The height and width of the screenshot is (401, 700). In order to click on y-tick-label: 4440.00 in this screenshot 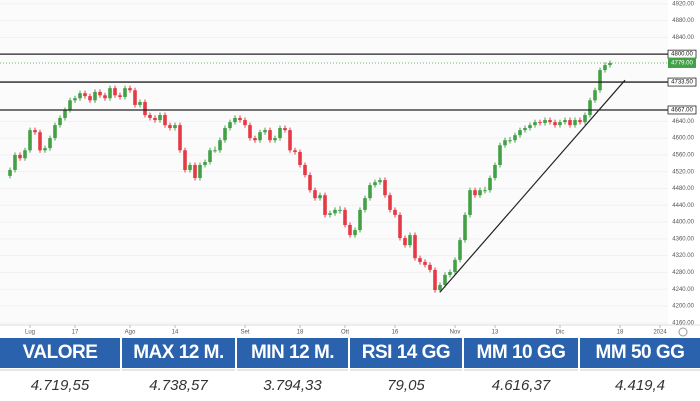, I will do `click(683, 206)`.